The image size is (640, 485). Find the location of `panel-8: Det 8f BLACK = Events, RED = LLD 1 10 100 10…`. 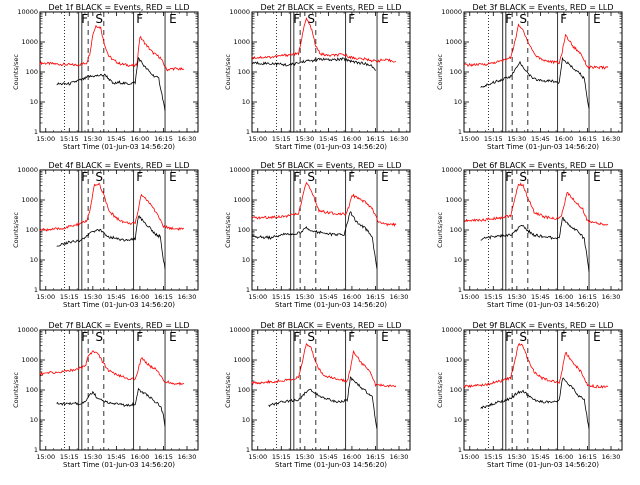

panel-8: Det 8f BLACK = Events, RED = LLD 1 10 100 10… is located at coordinates (317, 395).